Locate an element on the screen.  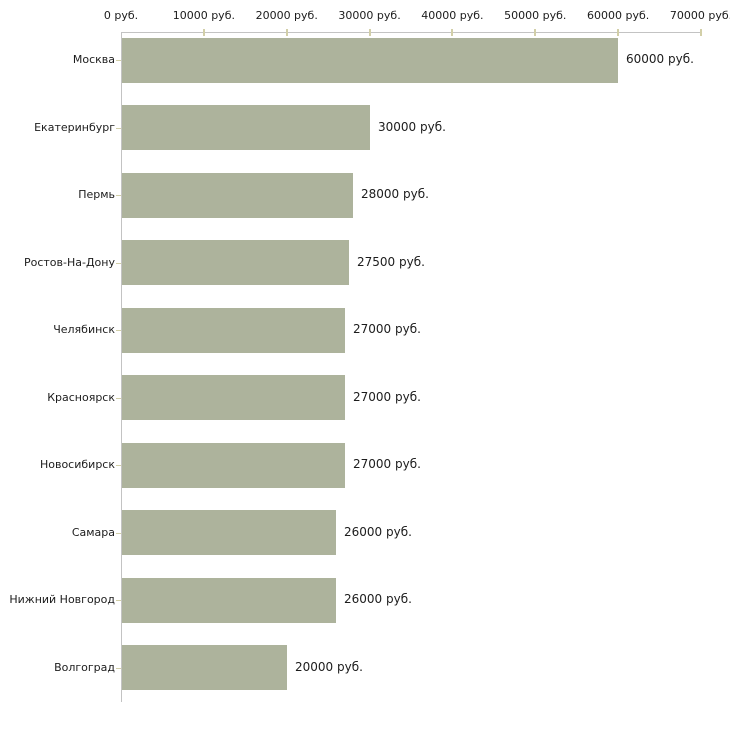
category-label: Самара is located at coordinates (93, 532).